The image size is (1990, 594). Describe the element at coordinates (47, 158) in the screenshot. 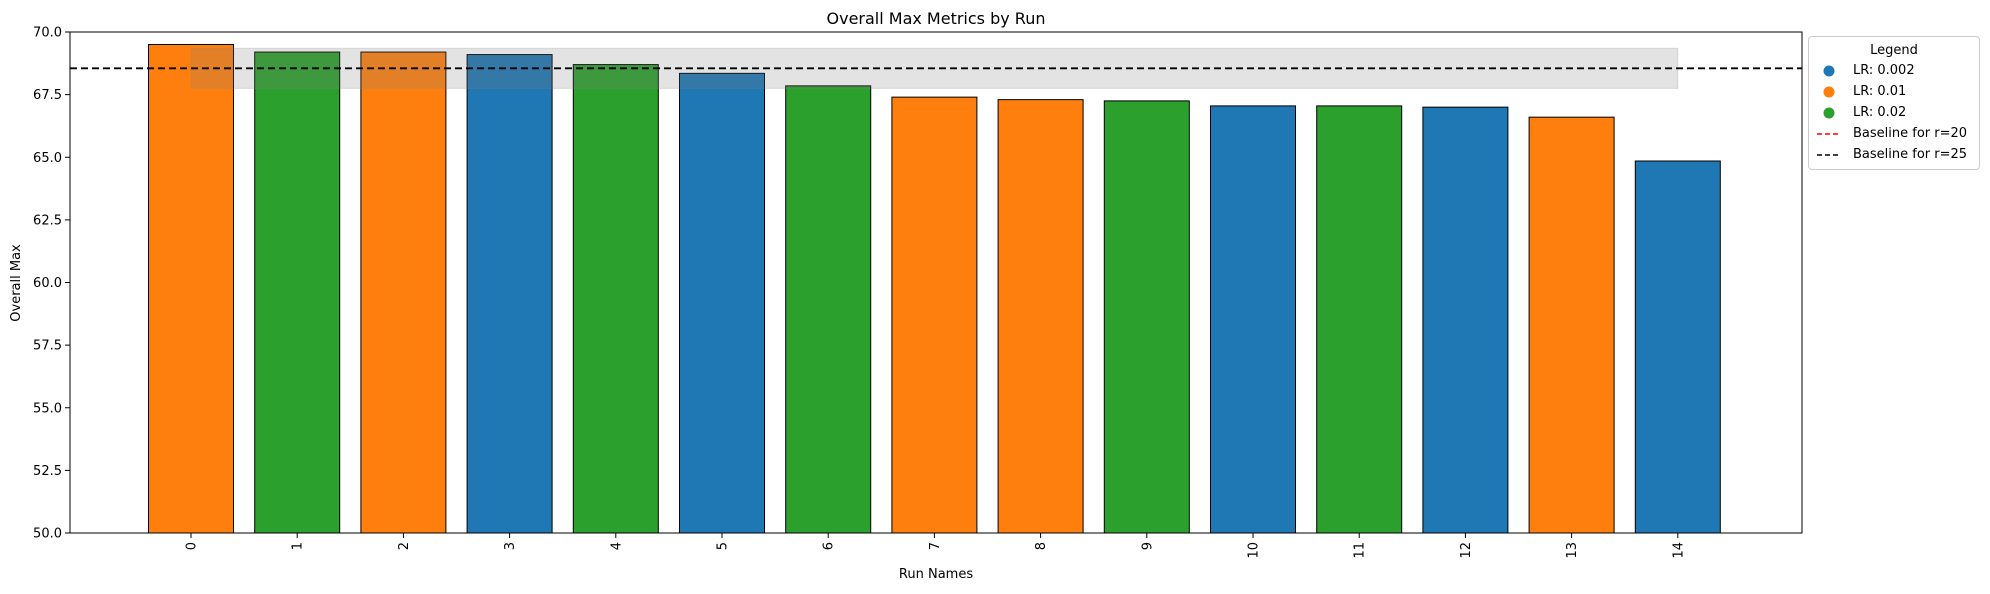

I see `y-tick-label: 65.0` at that location.